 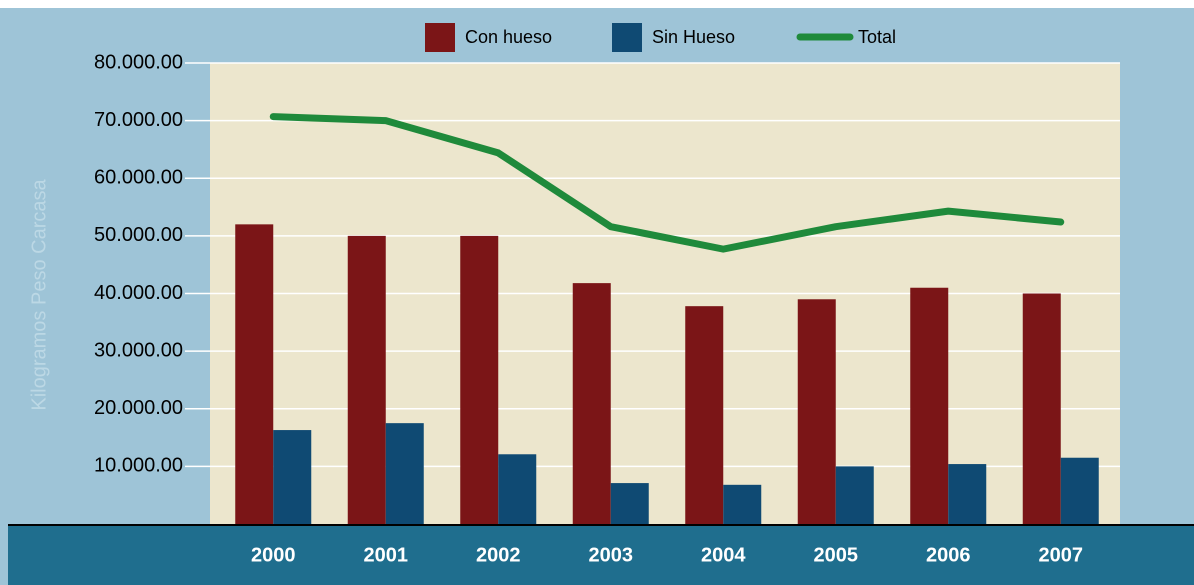 What do you see at coordinates (877, 37) in the screenshot?
I see `legend-label: Total` at bounding box center [877, 37].